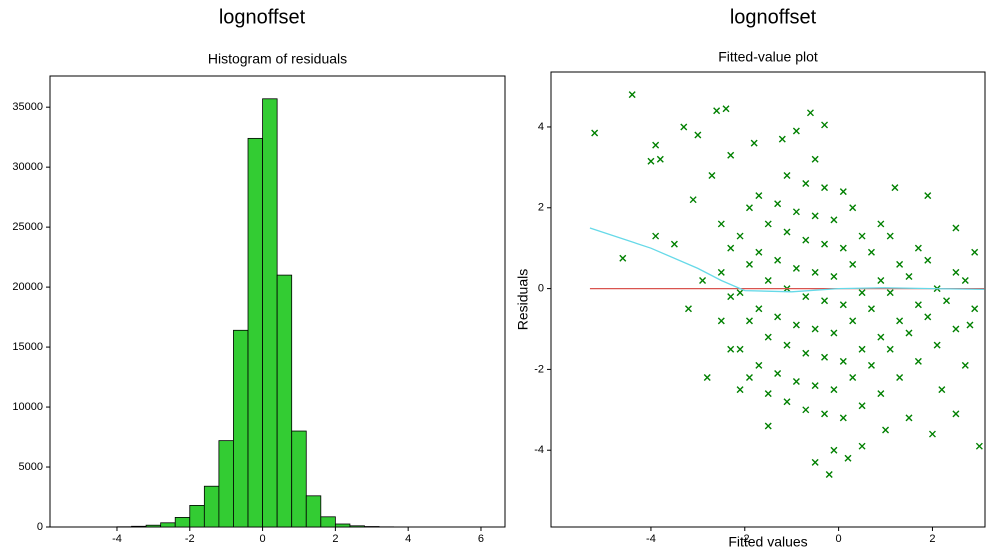  What do you see at coordinates (408, 539) in the screenshot?
I see `x-tick-label: 4` at bounding box center [408, 539].